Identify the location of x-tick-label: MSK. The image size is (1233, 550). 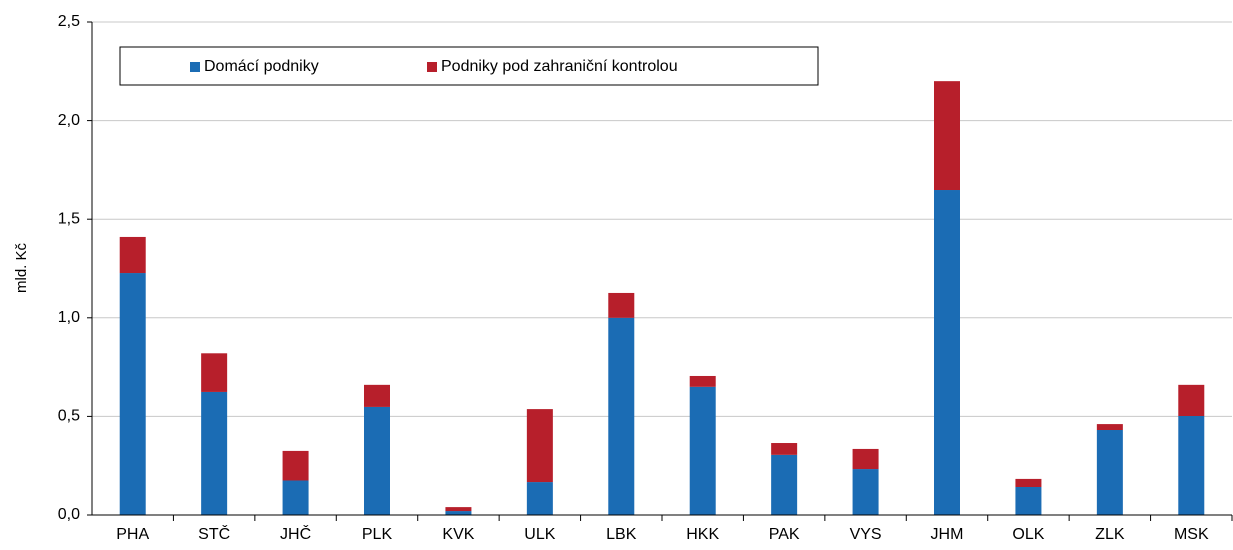
(1191, 534).